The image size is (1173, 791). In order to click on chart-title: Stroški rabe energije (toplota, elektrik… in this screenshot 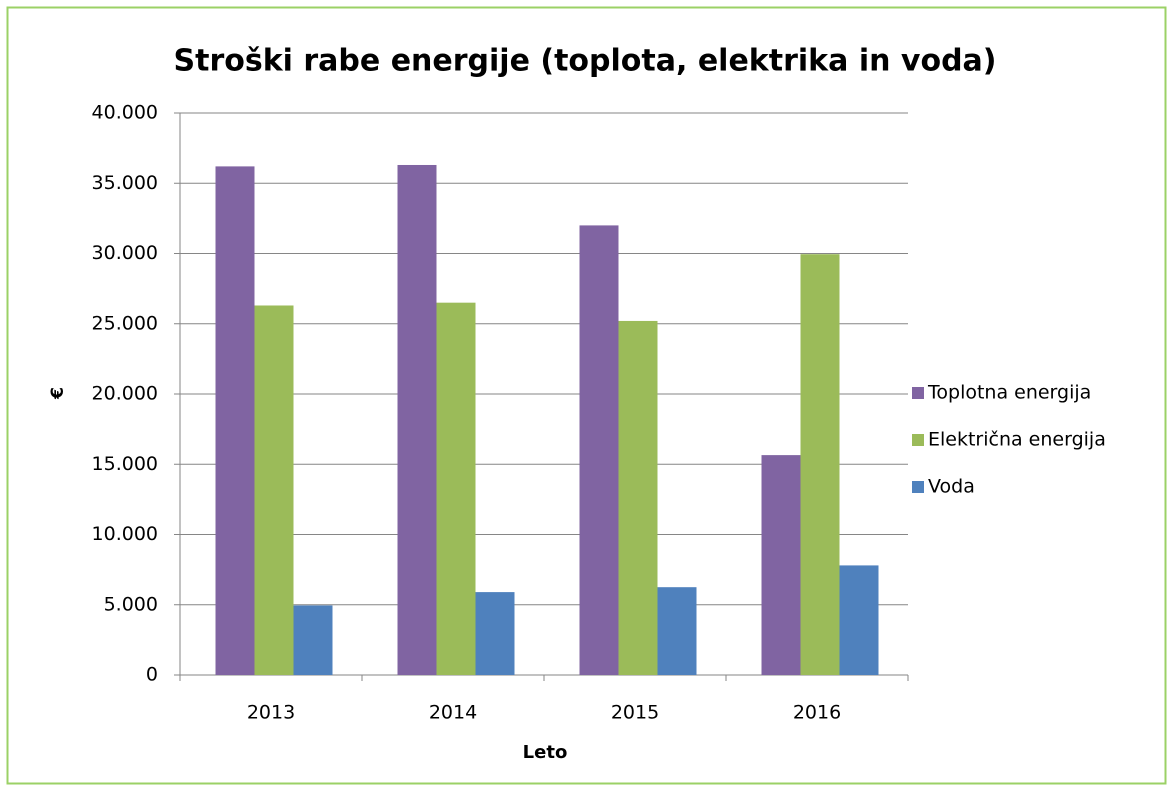, I will do `click(585, 61)`.